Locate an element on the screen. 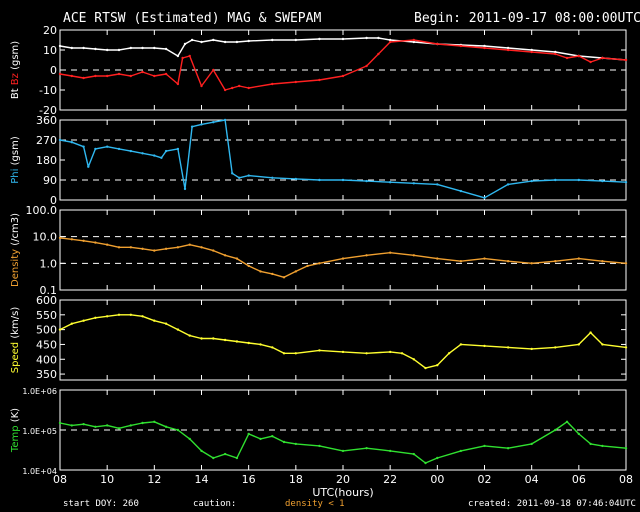 Image resolution: width=640 pixels, height=512 pixels. x-tick-label: 02 is located at coordinates (485, 479).